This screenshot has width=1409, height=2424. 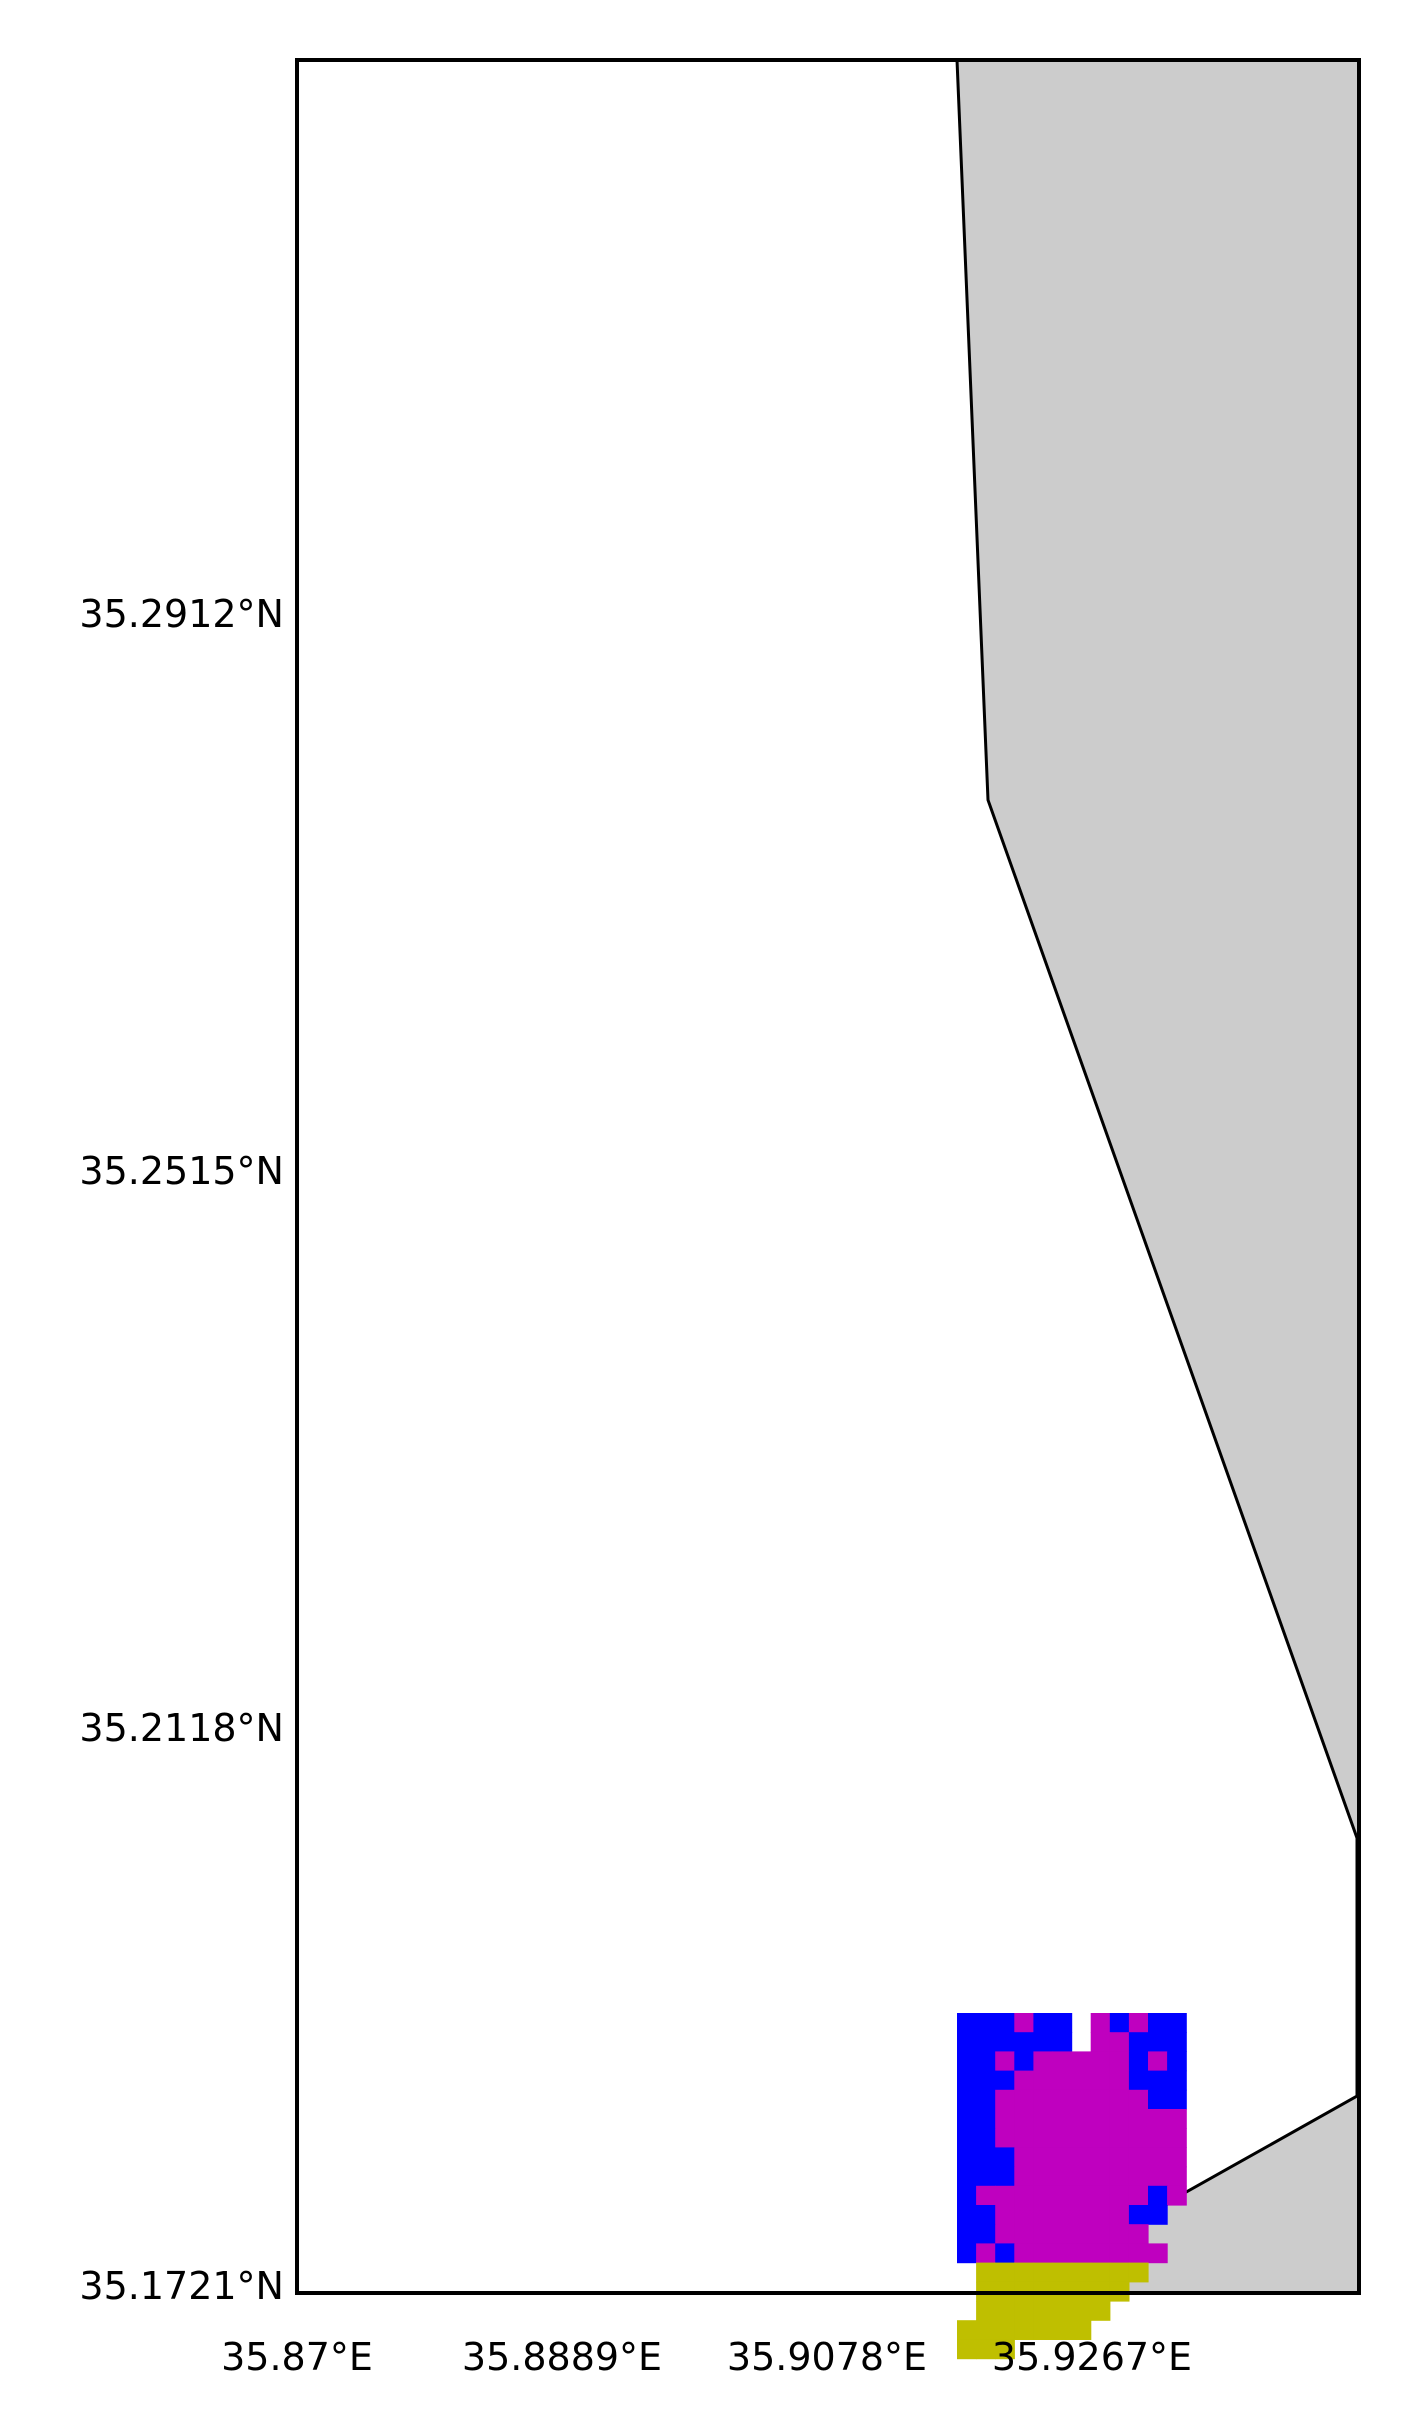 I want to click on x-tick-label: 35.9267°E, so click(x=1092, y=2357).